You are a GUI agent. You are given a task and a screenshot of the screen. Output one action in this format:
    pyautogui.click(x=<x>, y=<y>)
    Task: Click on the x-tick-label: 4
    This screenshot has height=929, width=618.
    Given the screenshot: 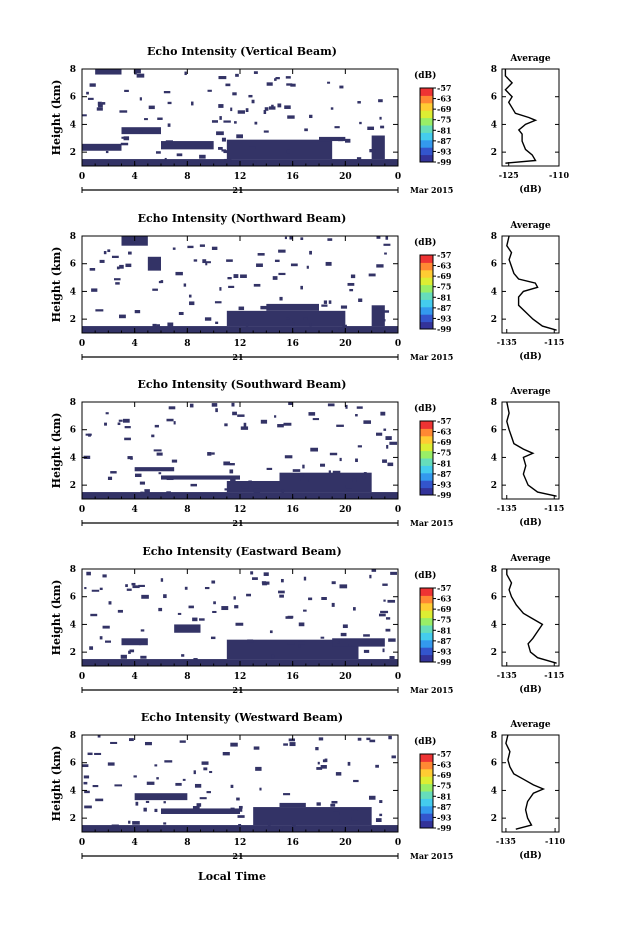 What is the action you would take?
    pyautogui.click(x=135, y=677)
    